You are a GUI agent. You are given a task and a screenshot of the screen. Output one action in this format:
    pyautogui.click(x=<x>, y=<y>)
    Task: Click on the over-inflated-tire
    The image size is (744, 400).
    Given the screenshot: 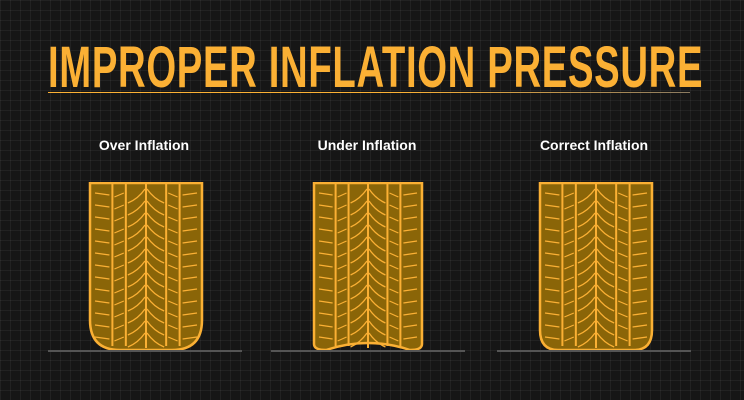 What is the action you would take?
    pyautogui.click(x=146, y=267)
    